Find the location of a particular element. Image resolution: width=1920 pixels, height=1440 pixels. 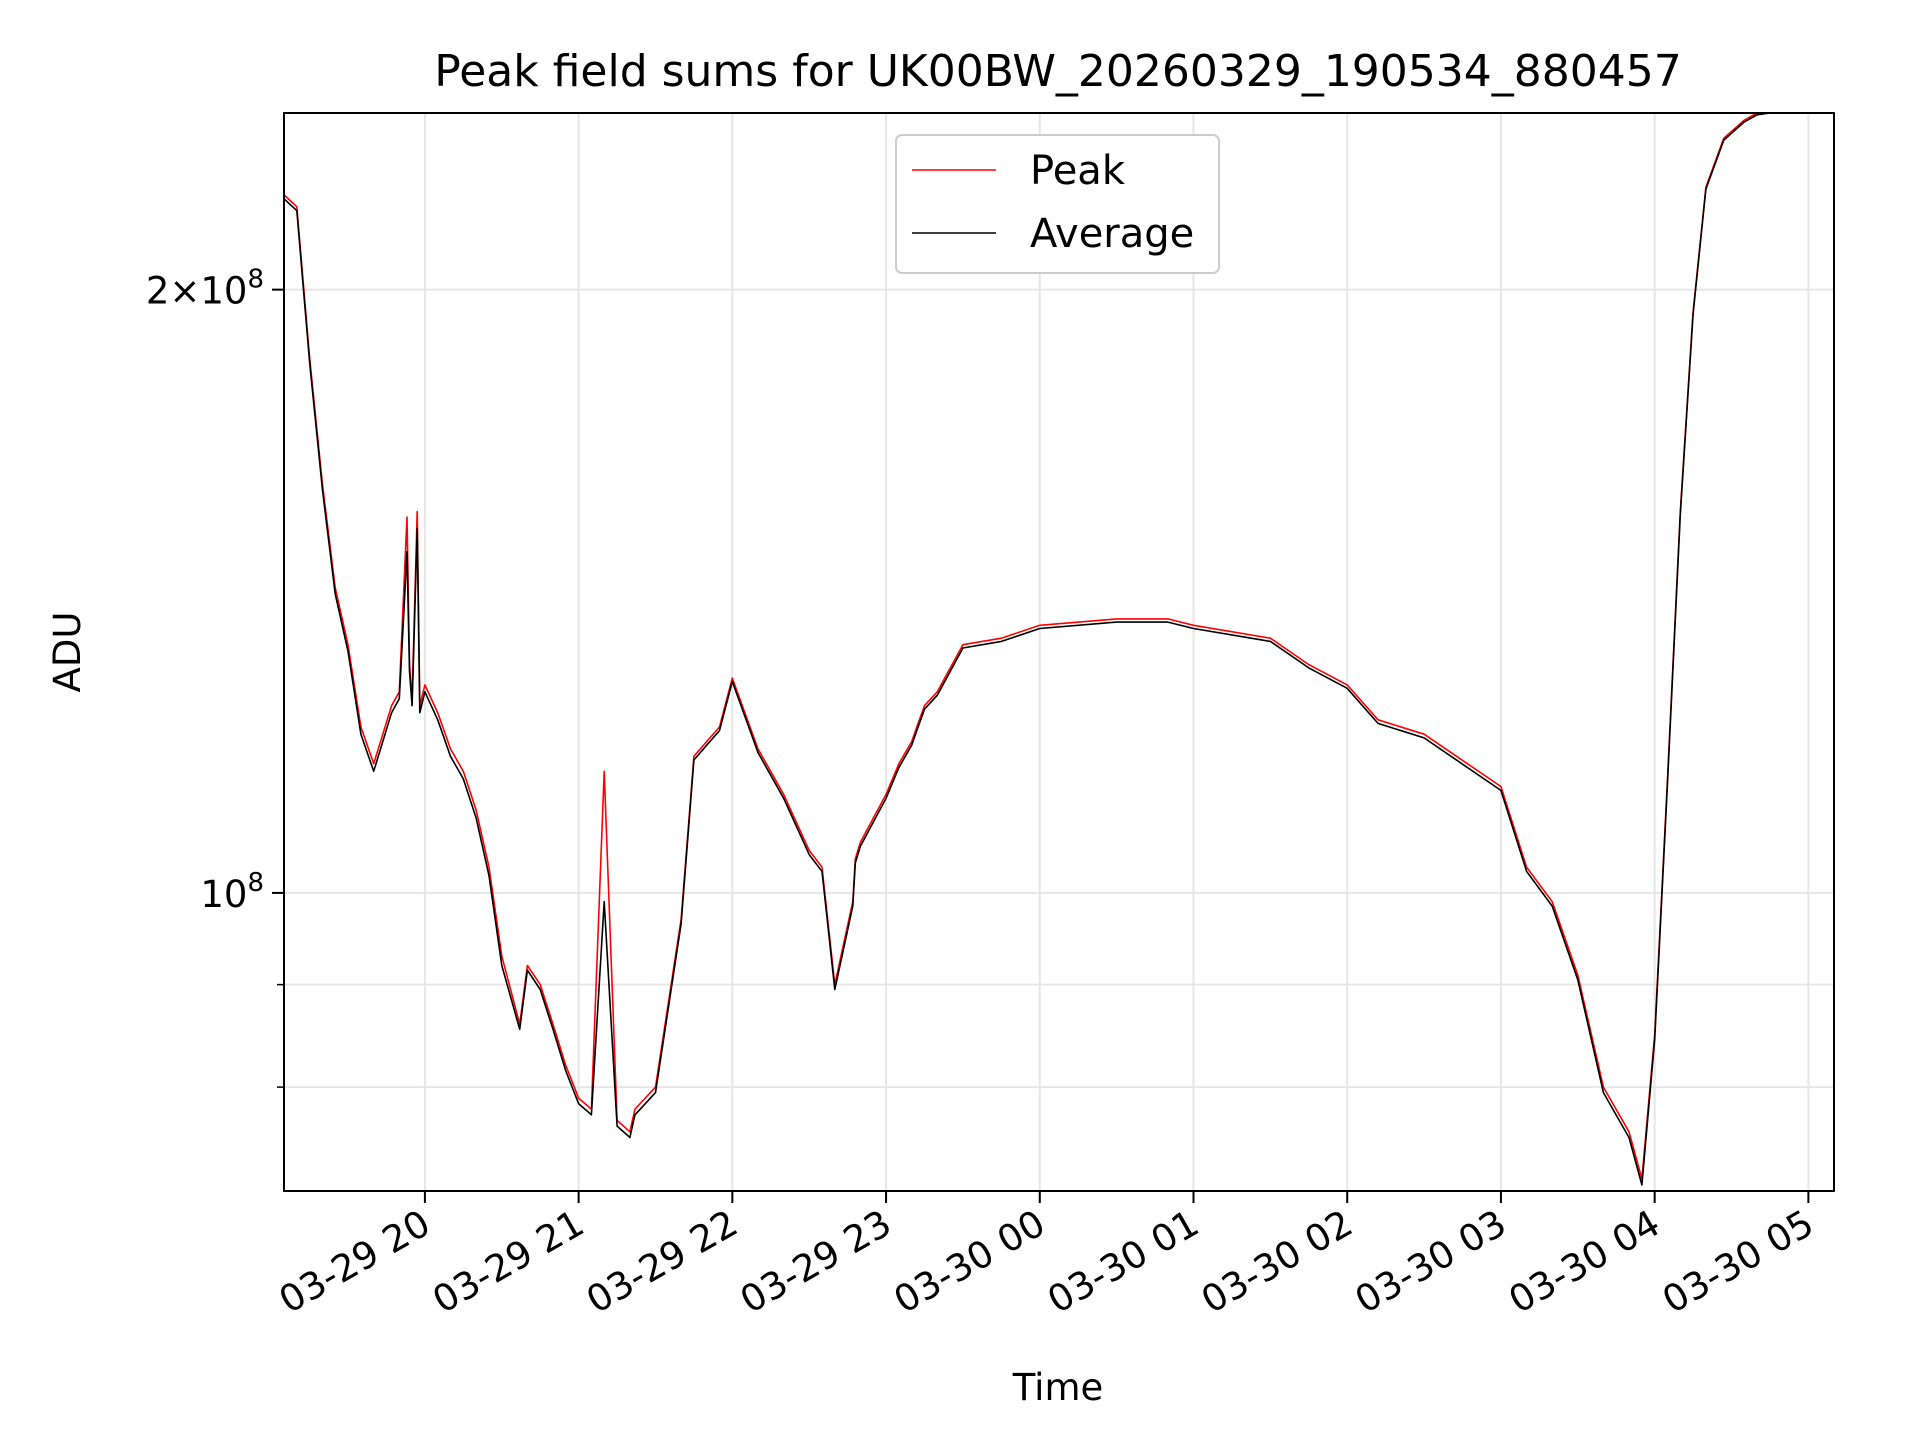

y-tick-label: 2×108 is located at coordinates (205, 289).